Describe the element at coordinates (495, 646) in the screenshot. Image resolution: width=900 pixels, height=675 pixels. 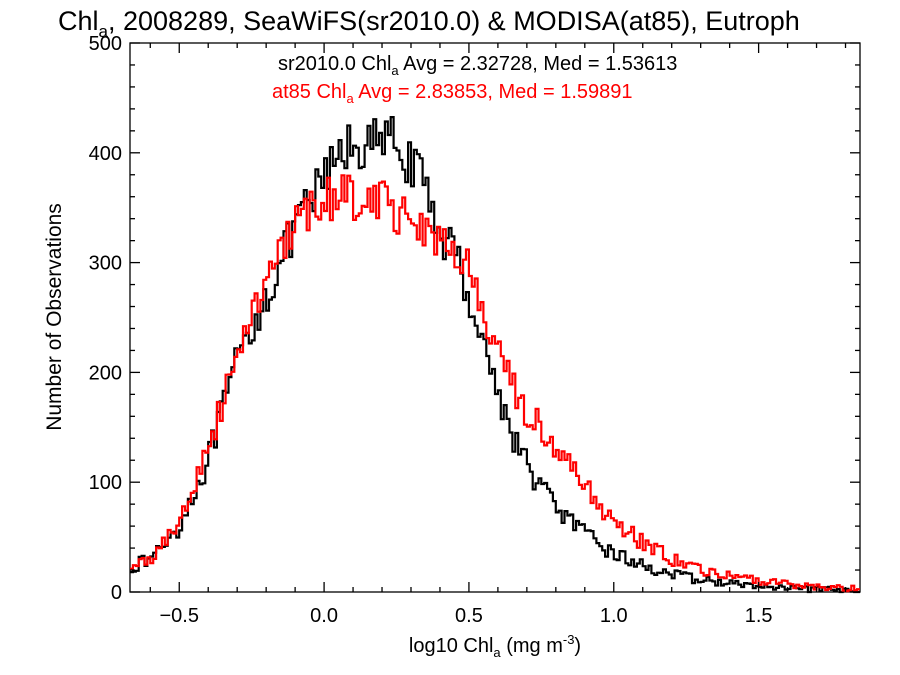
I see `x-axis-label: log10 Chla (mg m-3)` at that location.